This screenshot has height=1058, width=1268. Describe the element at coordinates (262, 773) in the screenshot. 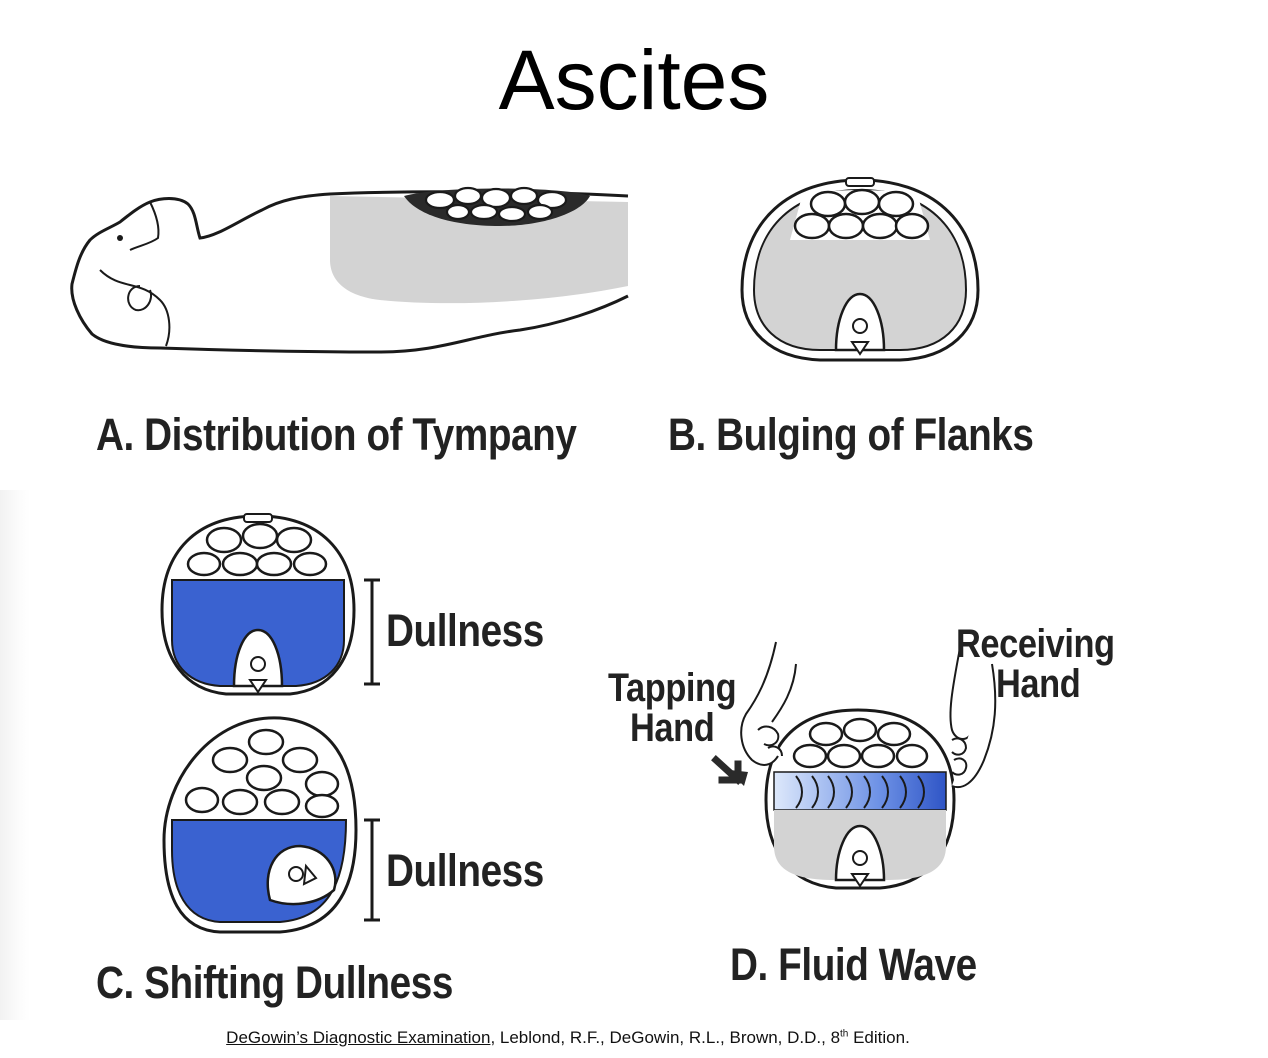

I see `panel-c-bottom-bowel-loops` at that location.